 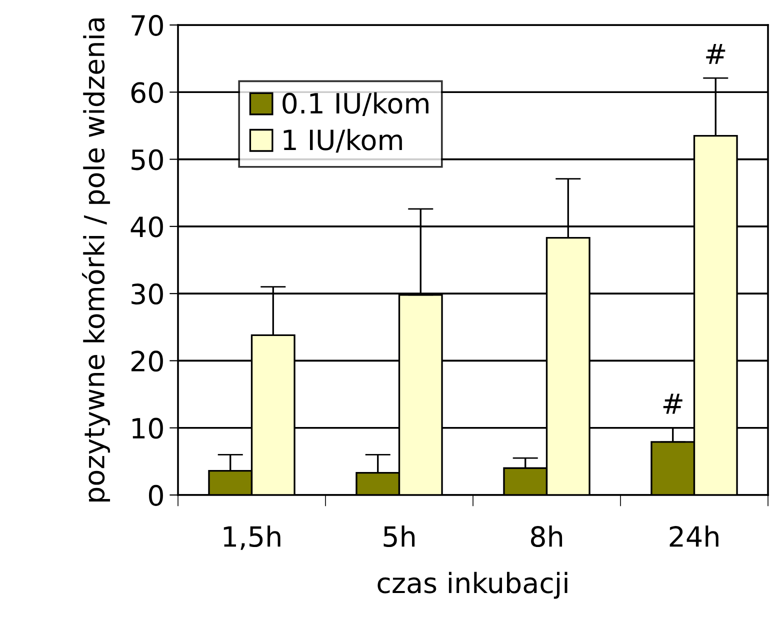 I want to click on x-tick-label: 1,5h, so click(x=252, y=538).